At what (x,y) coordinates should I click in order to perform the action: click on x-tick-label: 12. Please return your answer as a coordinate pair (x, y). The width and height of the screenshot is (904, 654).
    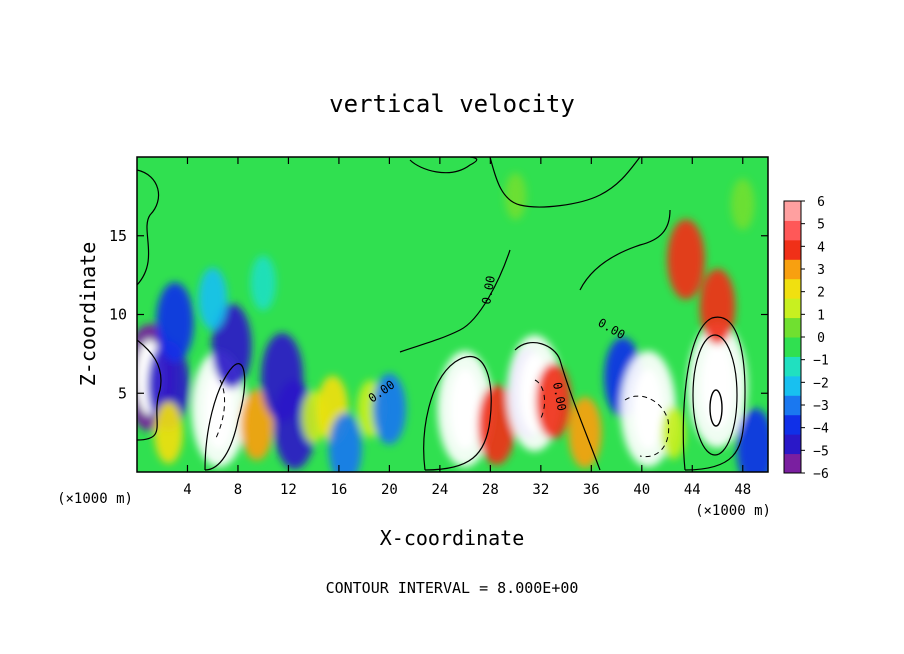
    Looking at the image, I should click on (288, 490).